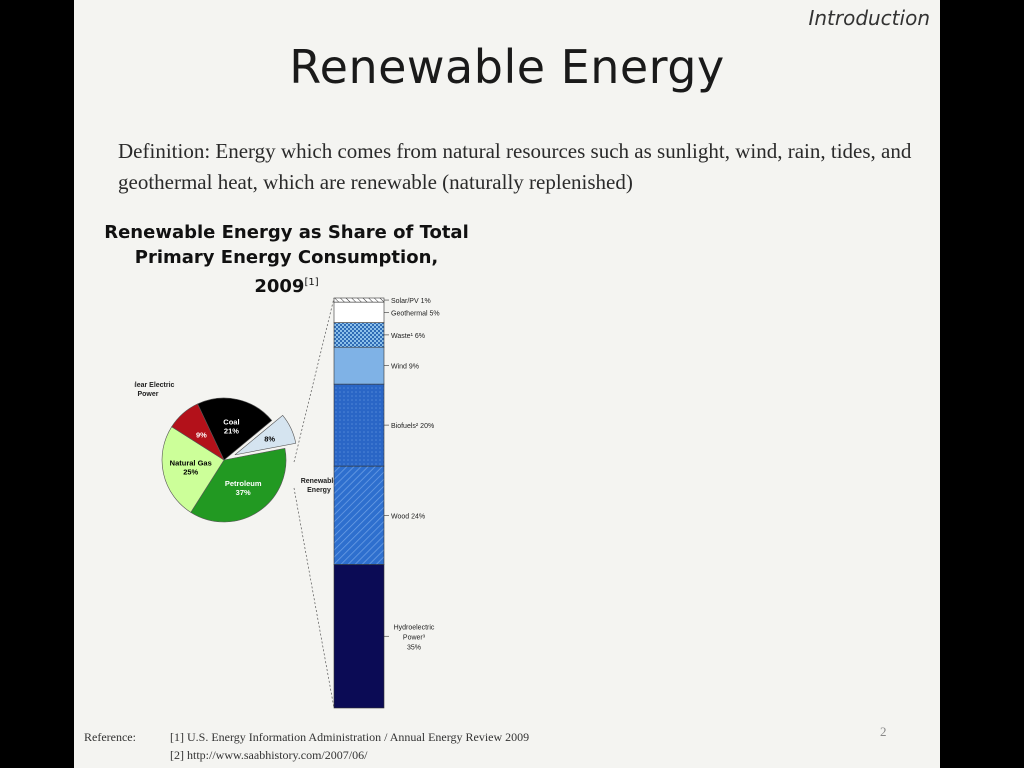 The image size is (1024, 768). What do you see at coordinates (359, 636) in the screenshot?
I see `bar-segment-hydroelectric` at bounding box center [359, 636].